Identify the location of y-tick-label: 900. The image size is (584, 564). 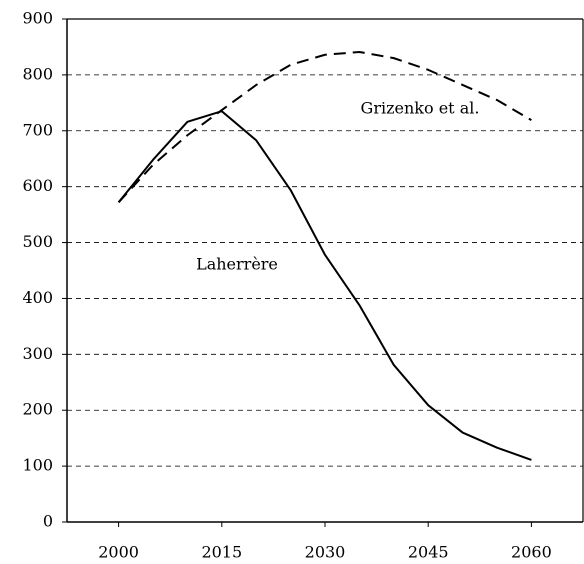
(37, 18).